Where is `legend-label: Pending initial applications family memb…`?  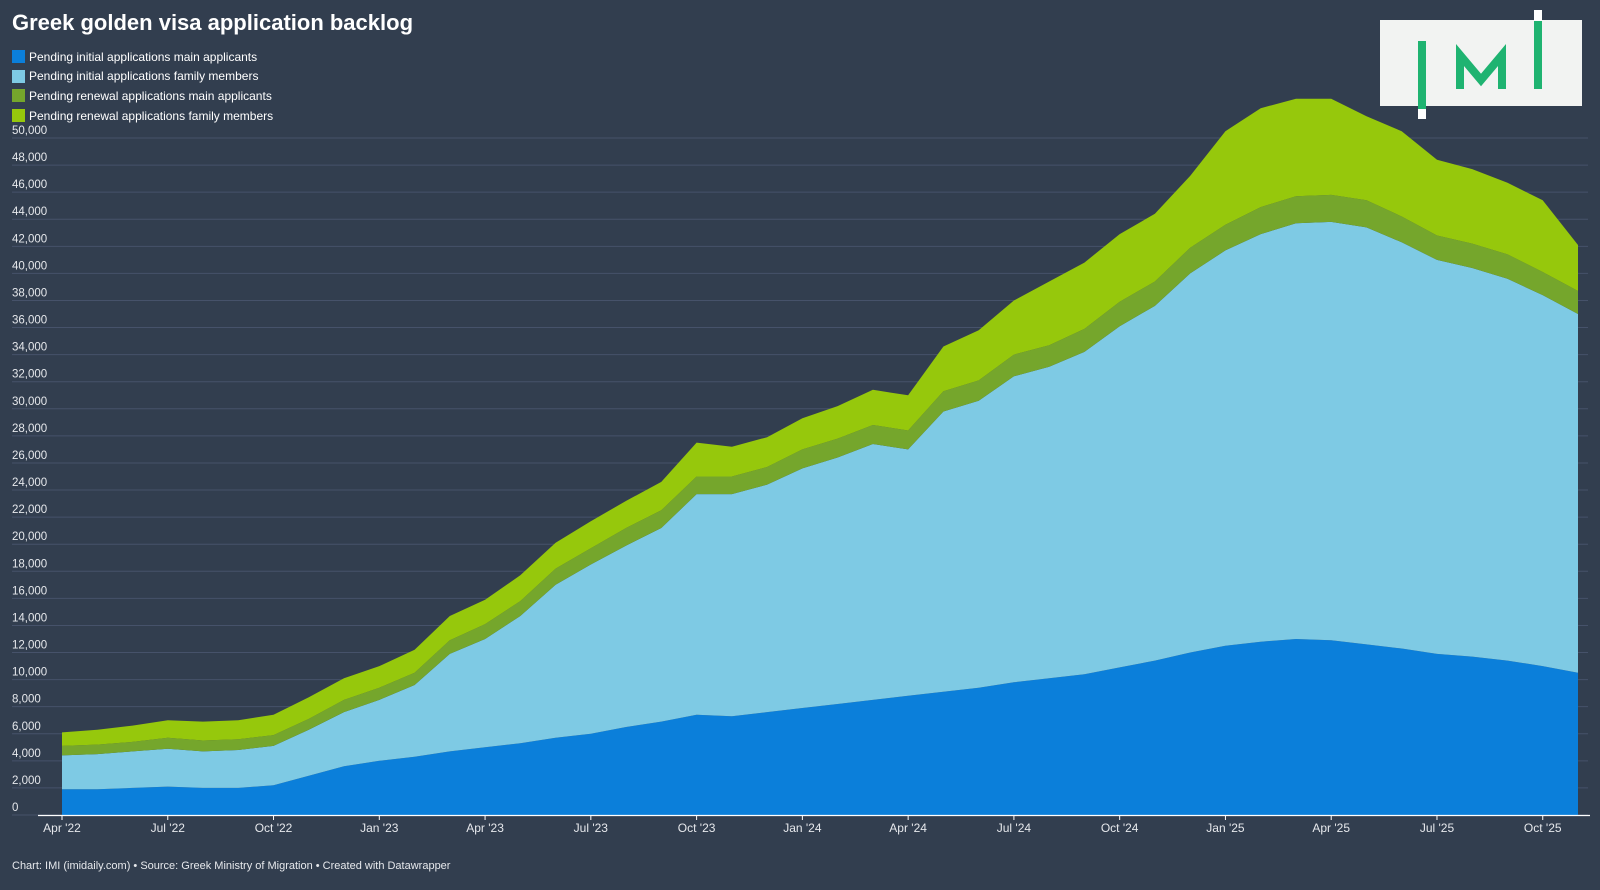 legend-label: Pending initial applications family memb… is located at coordinates (144, 76).